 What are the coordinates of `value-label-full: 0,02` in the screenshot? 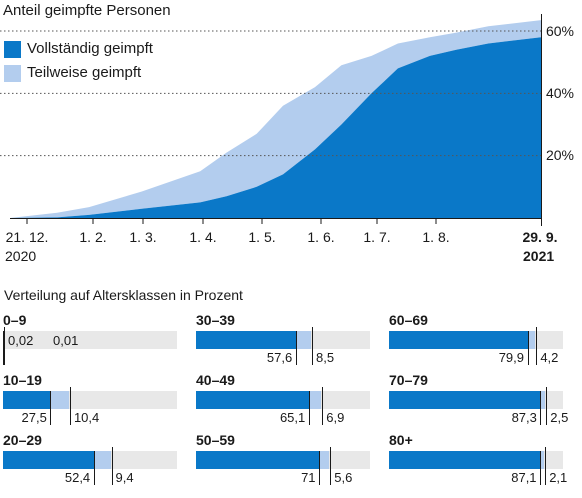 It's located at (21, 340).